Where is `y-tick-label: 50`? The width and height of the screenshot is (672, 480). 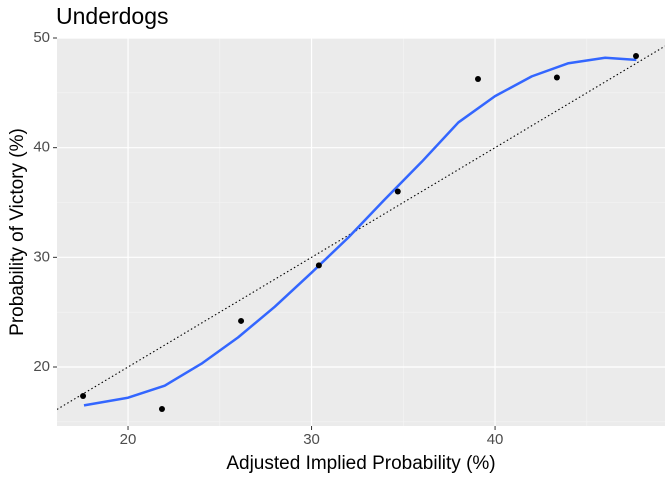 y-tick-label: 50 is located at coordinates (41, 37).